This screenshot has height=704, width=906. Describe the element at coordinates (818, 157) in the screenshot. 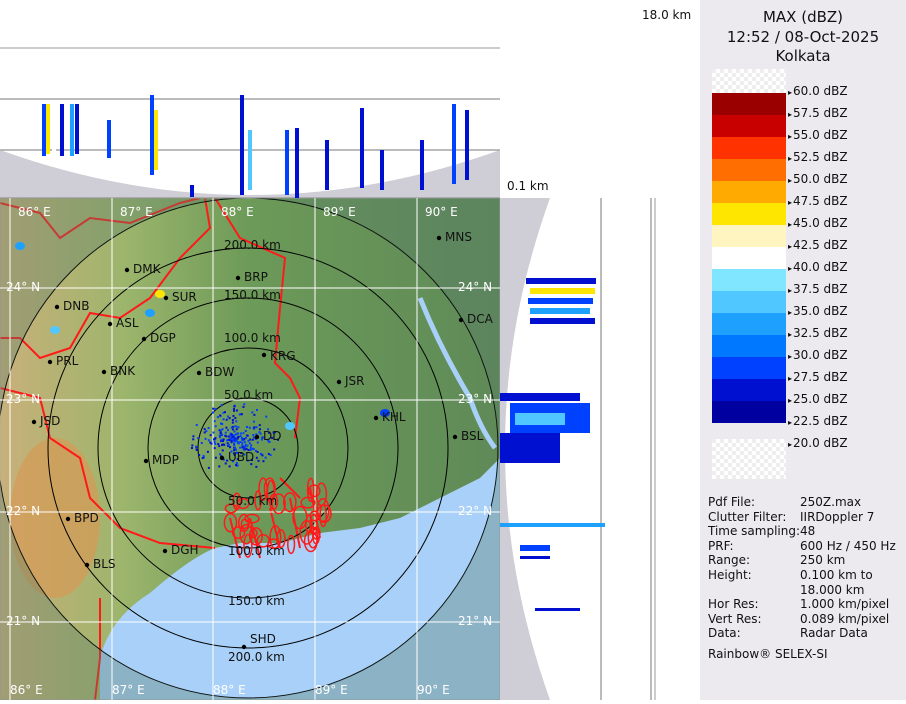

I see `legend-label: 52.5 dBZ` at that location.